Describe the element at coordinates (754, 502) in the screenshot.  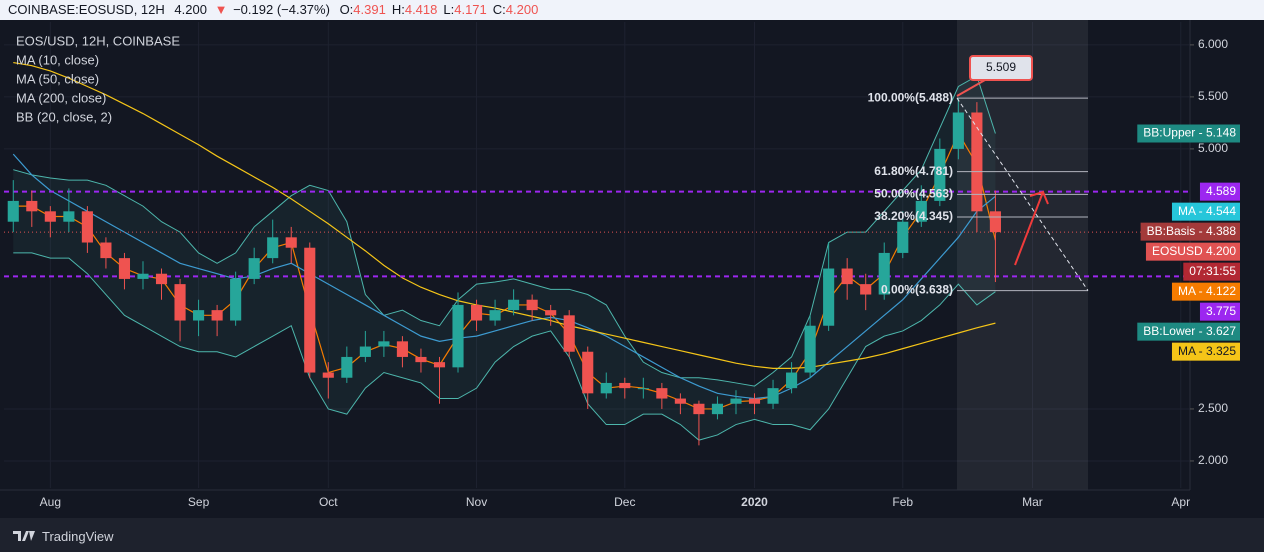
I see `x-tick-label: 2020` at that location.